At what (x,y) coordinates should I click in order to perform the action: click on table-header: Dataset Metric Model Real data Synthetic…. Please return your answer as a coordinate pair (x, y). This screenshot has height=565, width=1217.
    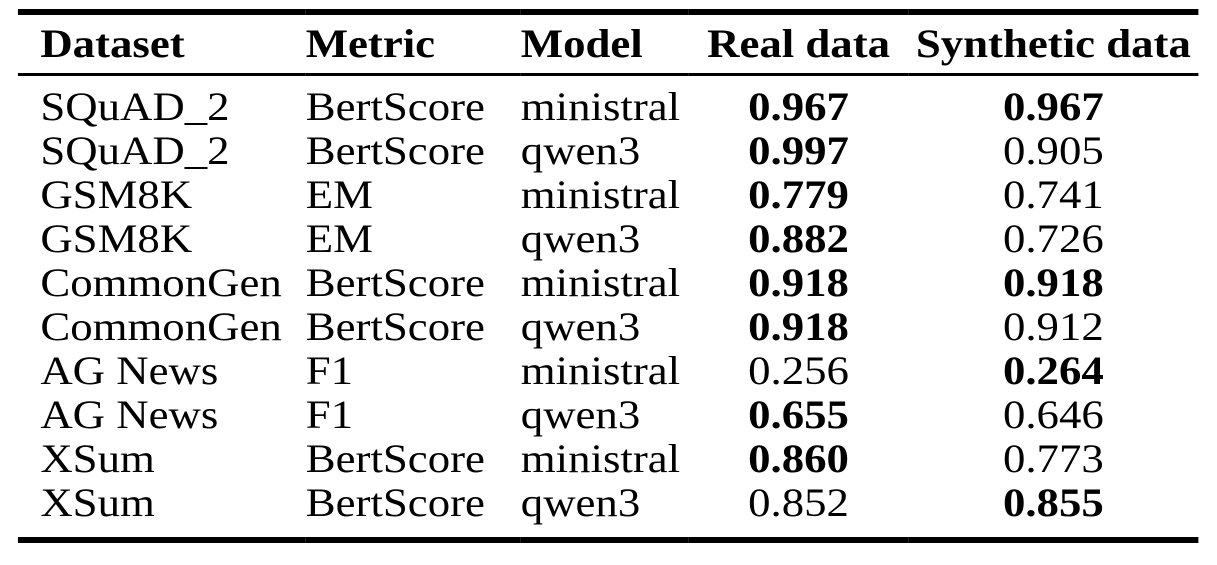
    Looking at the image, I should click on (608, 44).